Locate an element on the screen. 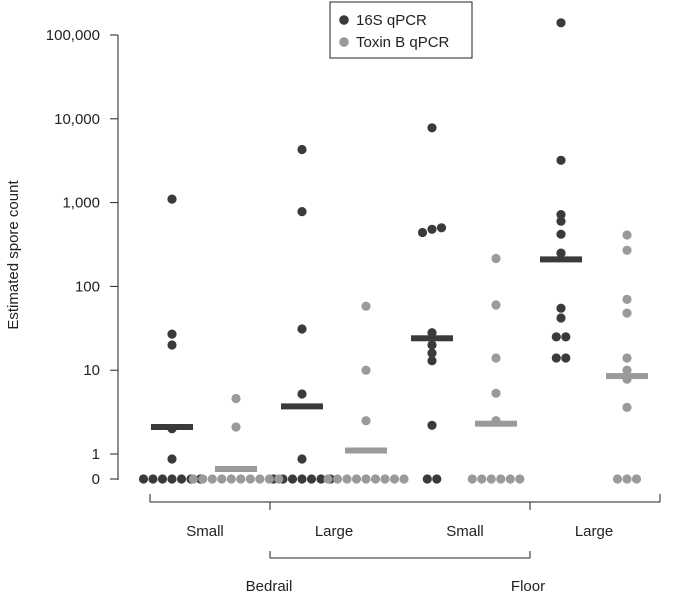 The image size is (678, 597). legend: 16S qPCR Toxin B qPCR is located at coordinates (401, 30).